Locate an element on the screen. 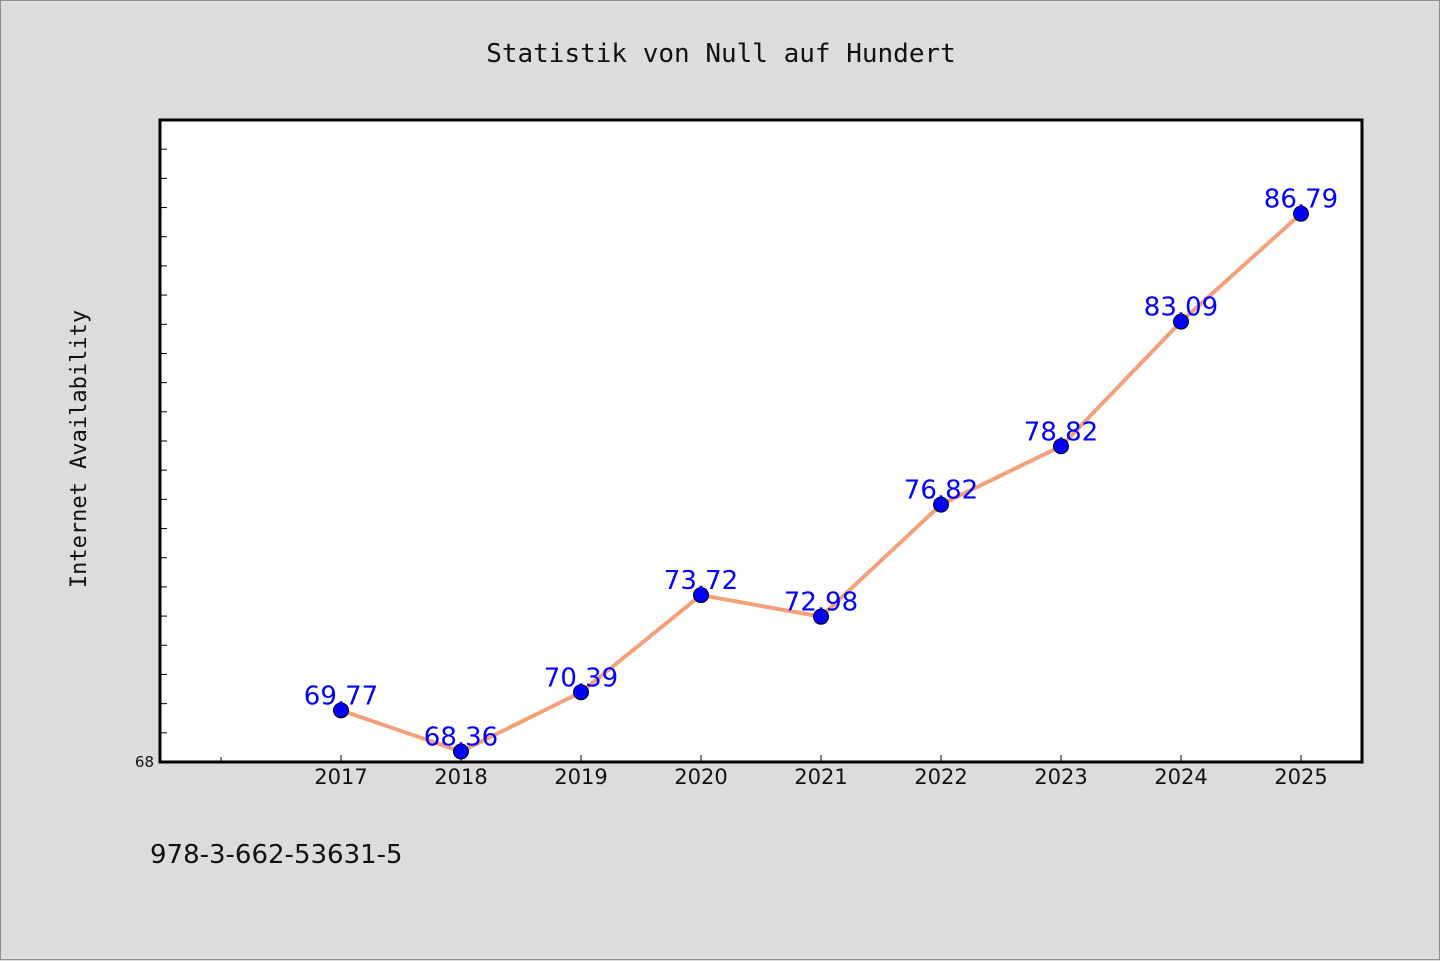 This screenshot has height=961, width=1440. chart-title: Statistik von Null auf Hundert is located at coordinates (721, 54).